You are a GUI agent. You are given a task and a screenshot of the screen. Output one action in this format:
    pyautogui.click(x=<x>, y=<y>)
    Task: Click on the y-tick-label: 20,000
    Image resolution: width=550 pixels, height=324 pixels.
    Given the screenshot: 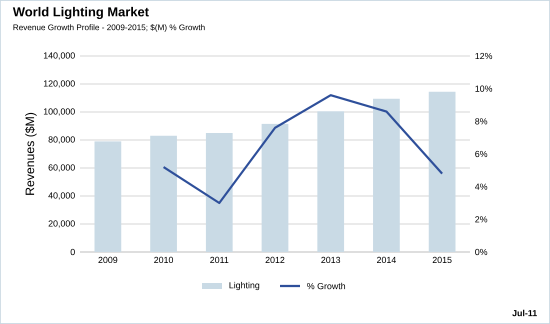 What is the action you would take?
    pyautogui.click(x=61, y=224)
    